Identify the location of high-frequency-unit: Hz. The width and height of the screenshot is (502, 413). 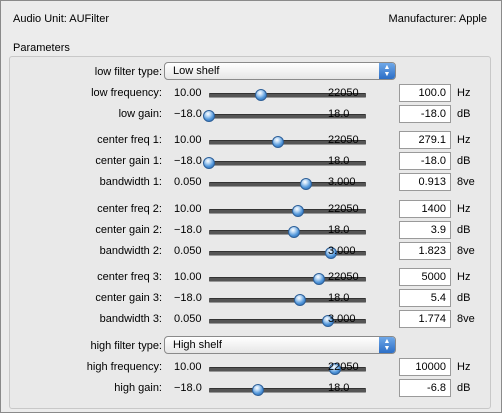
(464, 367).